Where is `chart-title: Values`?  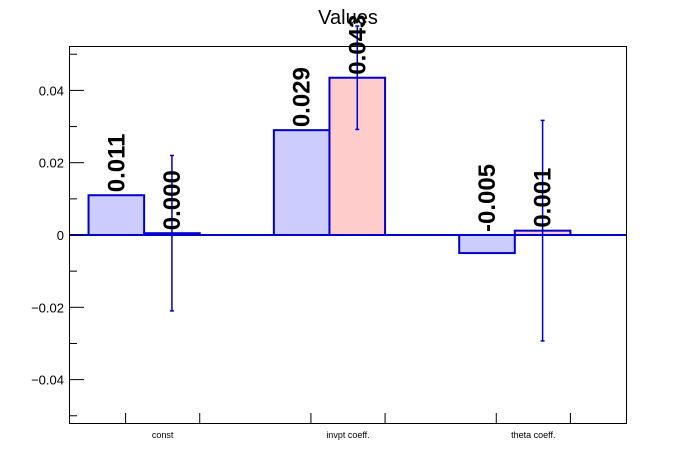
chart-title: Values is located at coordinates (348, 18).